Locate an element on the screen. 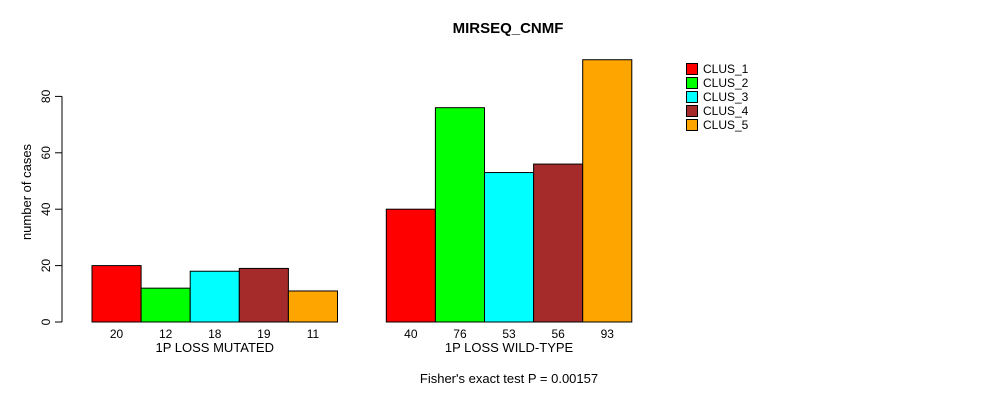 The image size is (990, 400). bar-value-label: 12 is located at coordinates (166, 334).